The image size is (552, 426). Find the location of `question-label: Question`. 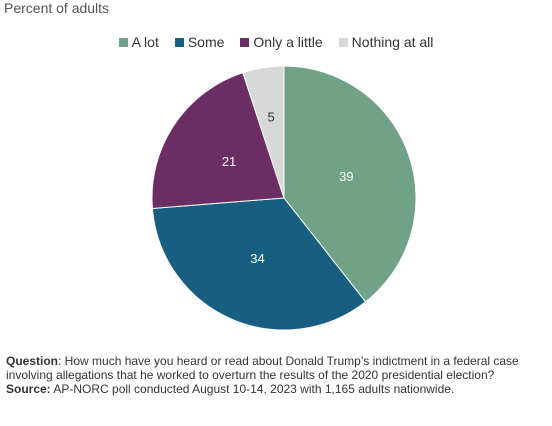

question-label: Question is located at coordinates (32, 361).